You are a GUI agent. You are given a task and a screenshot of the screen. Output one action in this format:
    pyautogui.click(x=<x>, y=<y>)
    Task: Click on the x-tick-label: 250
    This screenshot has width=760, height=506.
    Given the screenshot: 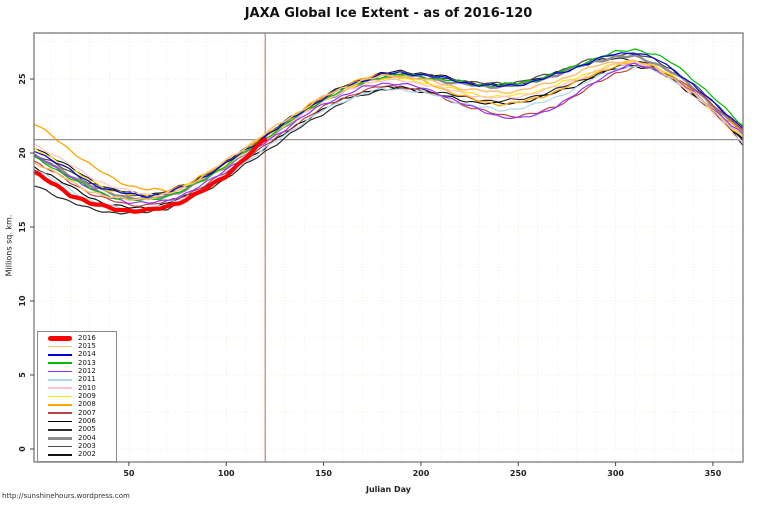 What is the action you would take?
    pyautogui.click(x=518, y=473)
    